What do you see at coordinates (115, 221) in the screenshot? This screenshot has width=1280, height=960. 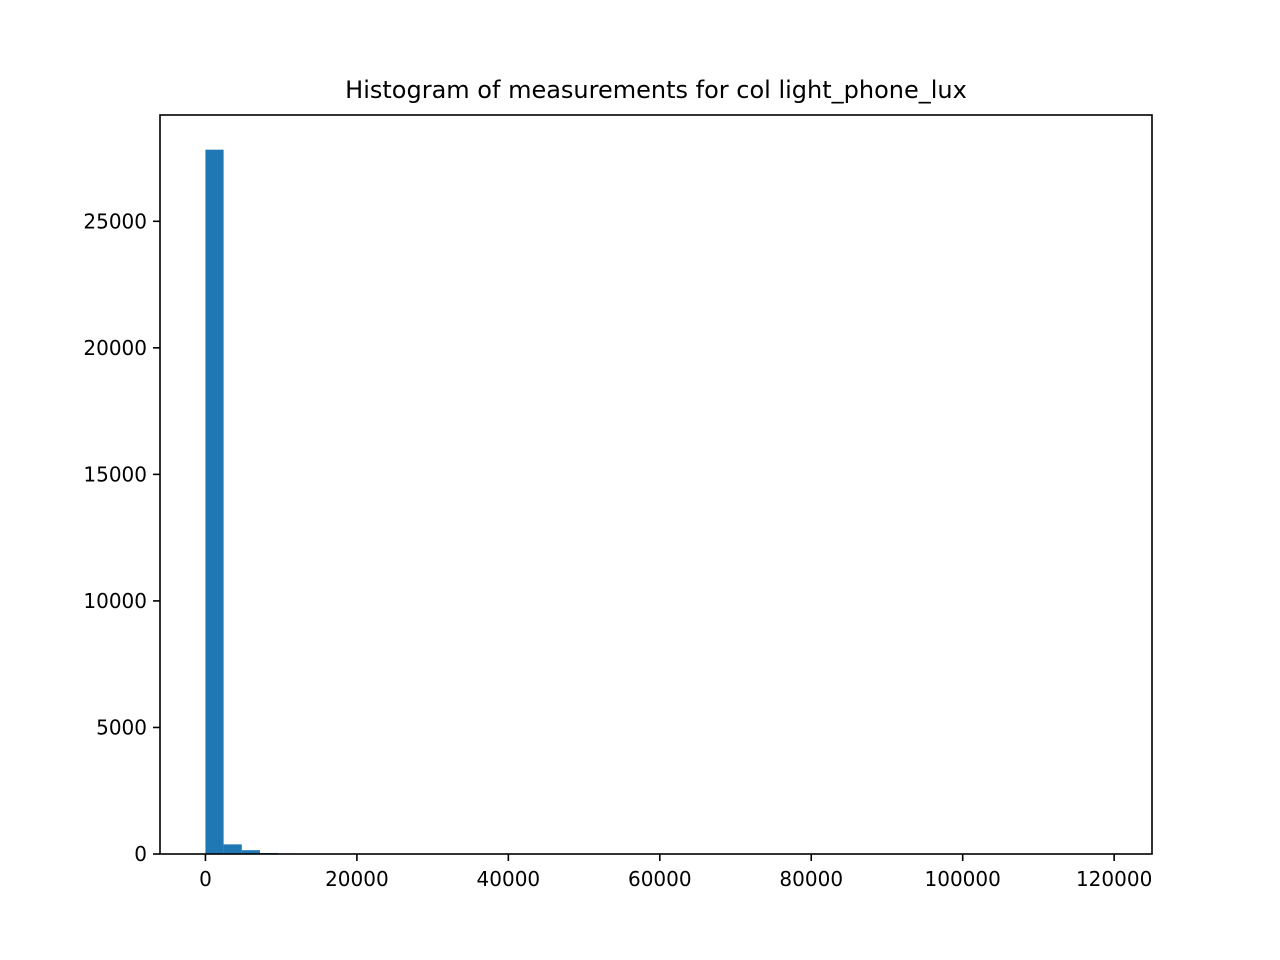 I see `y-tick-label: 25000` at bounding box center [115, 221].